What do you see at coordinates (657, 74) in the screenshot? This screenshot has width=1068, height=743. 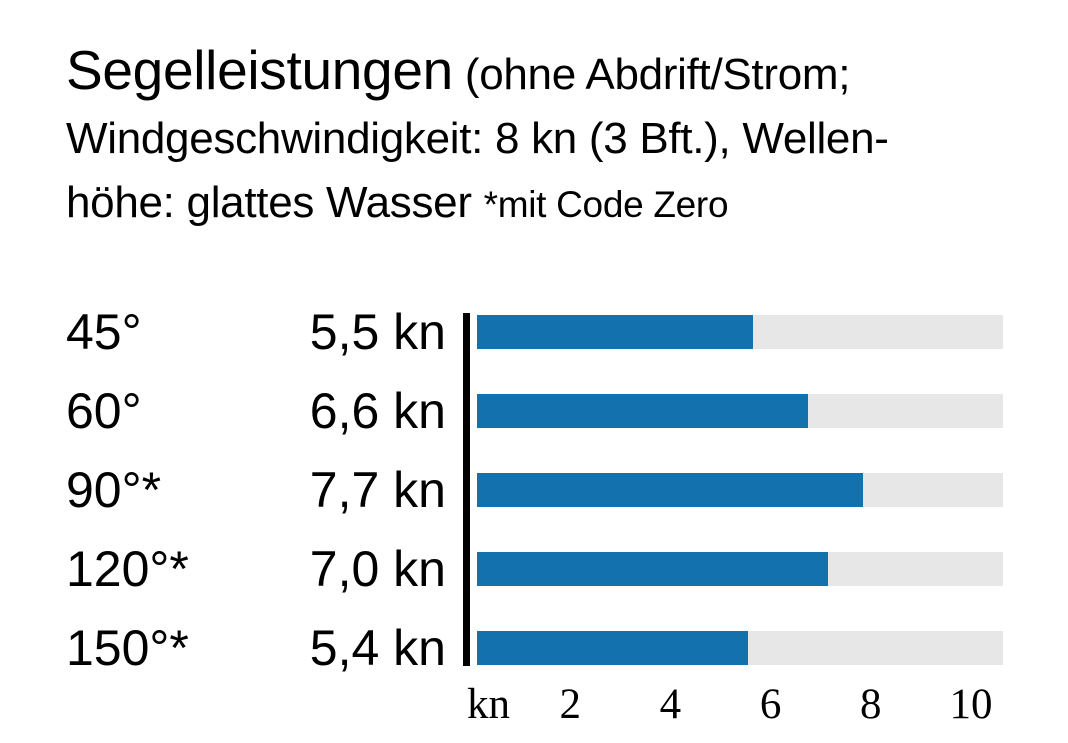 I see `title-paren: (ohne Abdrift/Strom;` at bounding box center [657, 74].